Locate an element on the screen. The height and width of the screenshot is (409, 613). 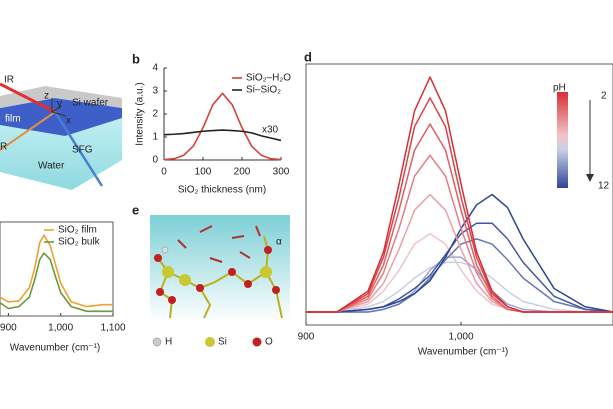
e-annotation: α is located at coordinates (279, 242).